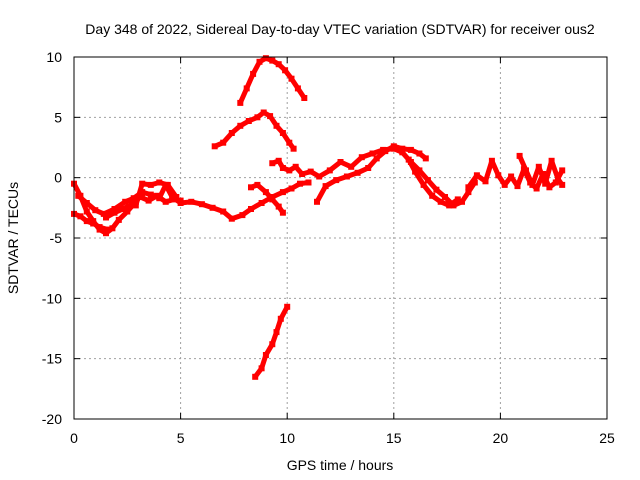 This screenshot has width=640, height=480. Describe the element at coordinates (181, 438) in the screenshot. I see `x-tick-label: 5` at that location.